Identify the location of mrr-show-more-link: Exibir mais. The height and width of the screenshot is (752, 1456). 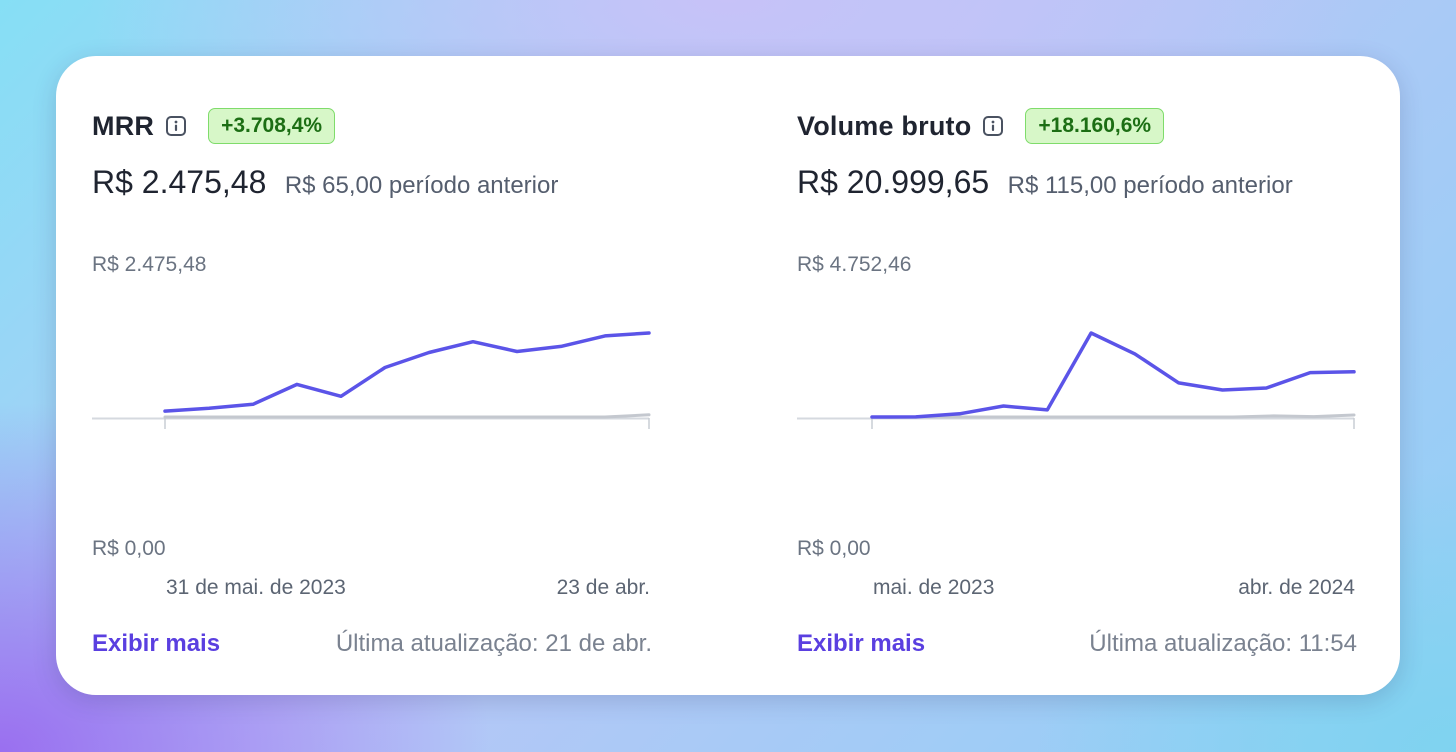
(156, 643).